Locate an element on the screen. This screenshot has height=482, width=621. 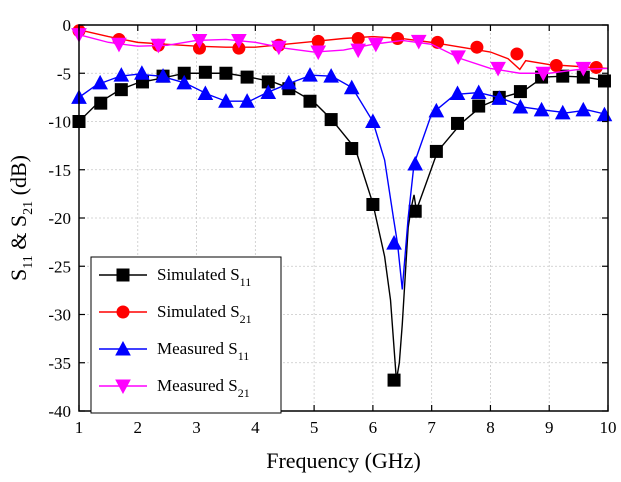
legend-entry: Measured S21 is located at coordinates (174, 388).